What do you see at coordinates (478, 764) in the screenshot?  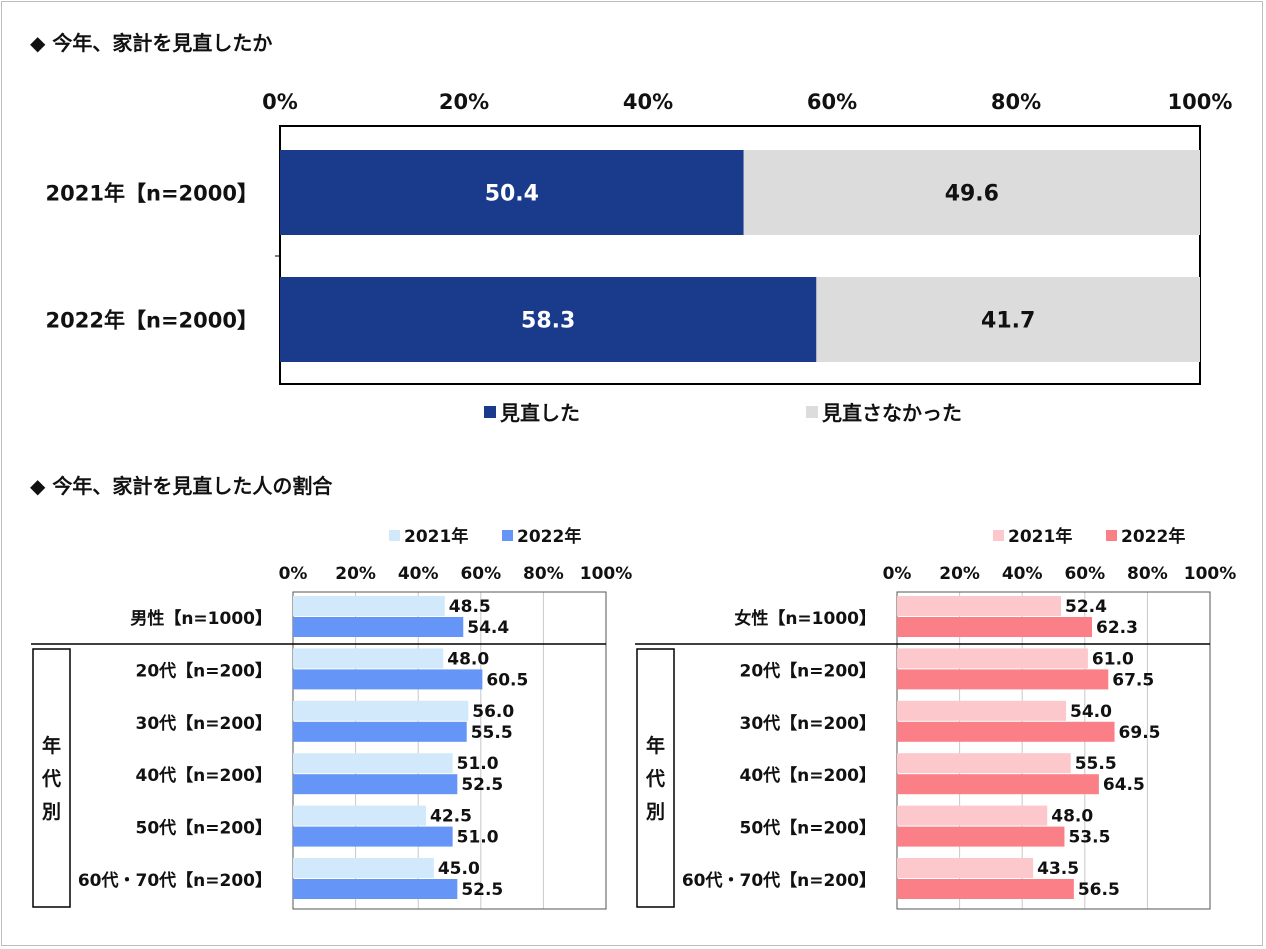 I see `data-label: 51.0` at bounding box center [478, 764].